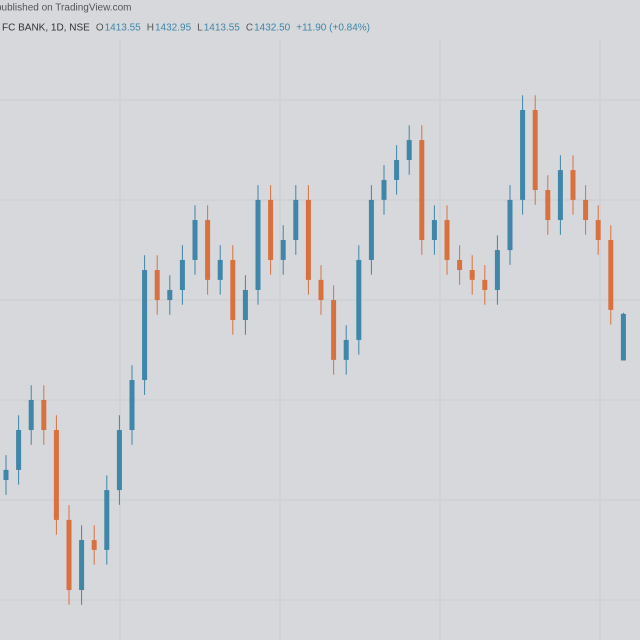 The image size is (640, 640). Describe the element at coordinates (100, 28) in the screenshot. I see `field-label: O` at that location.